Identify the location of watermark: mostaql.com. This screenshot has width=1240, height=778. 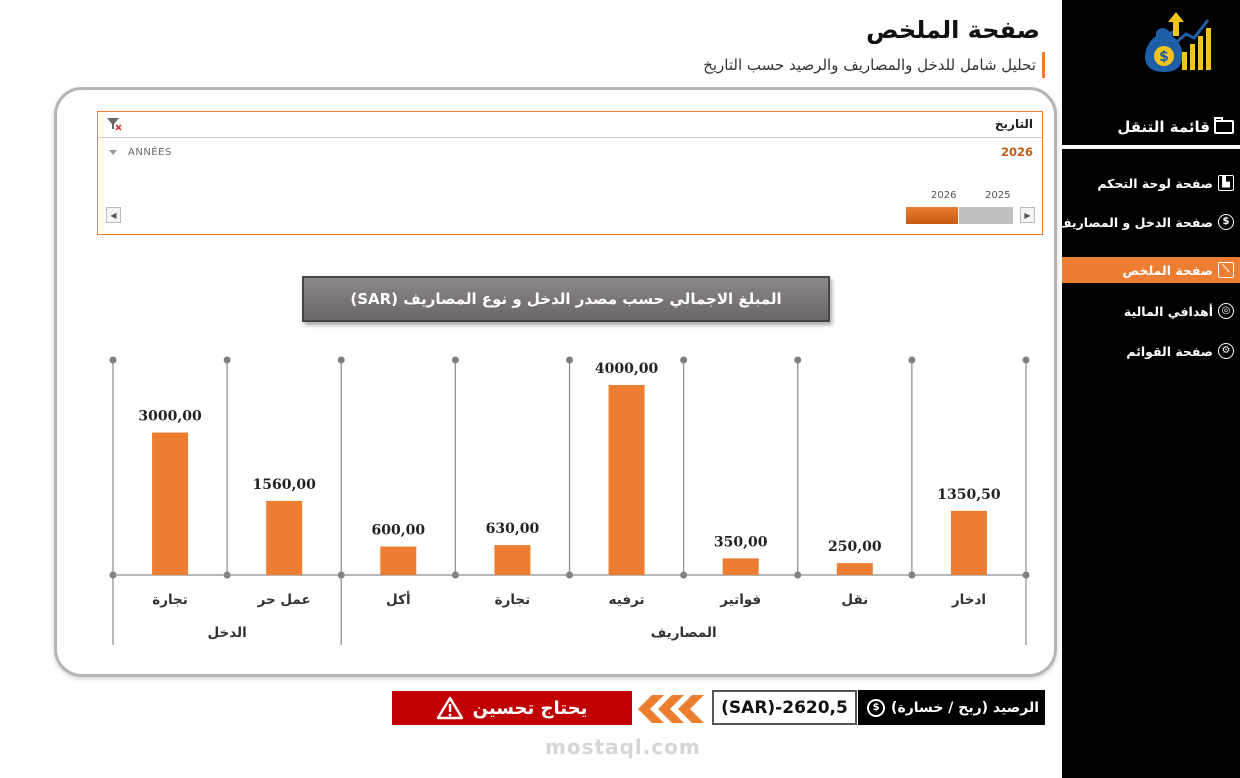
(623, 747).